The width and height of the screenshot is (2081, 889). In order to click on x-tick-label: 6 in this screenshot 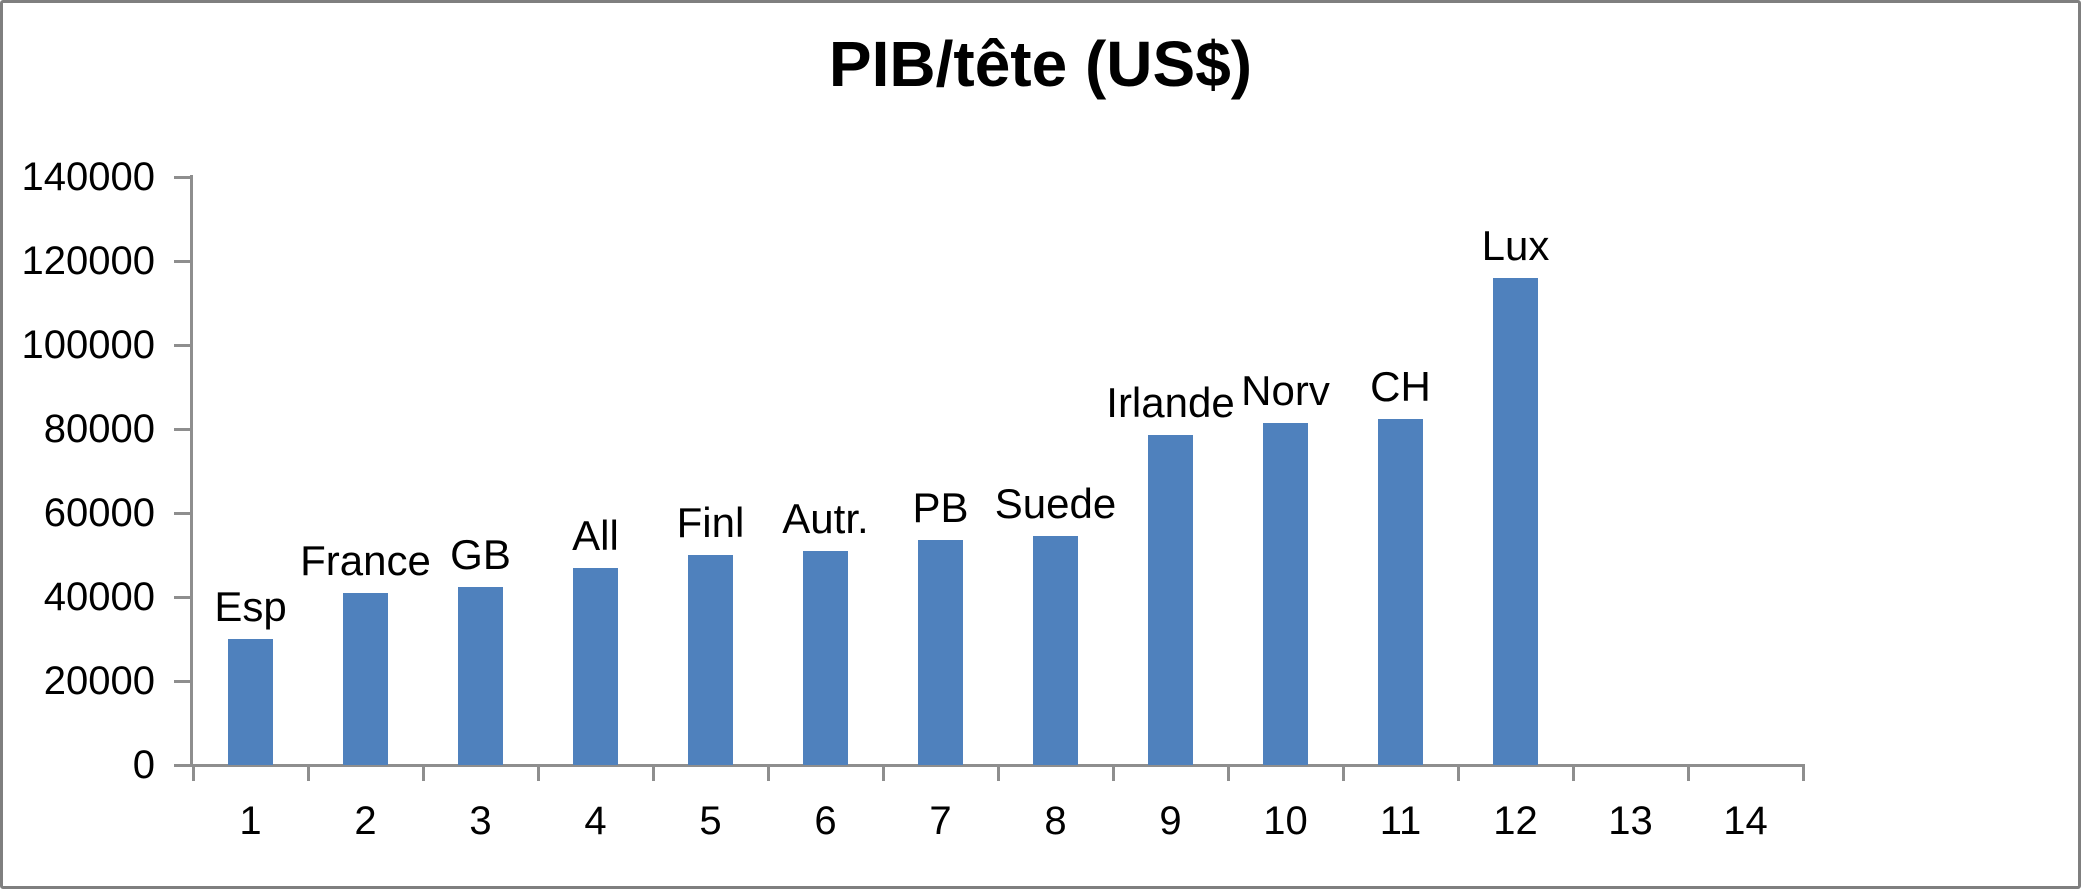, I will do `click(825, 821)`.